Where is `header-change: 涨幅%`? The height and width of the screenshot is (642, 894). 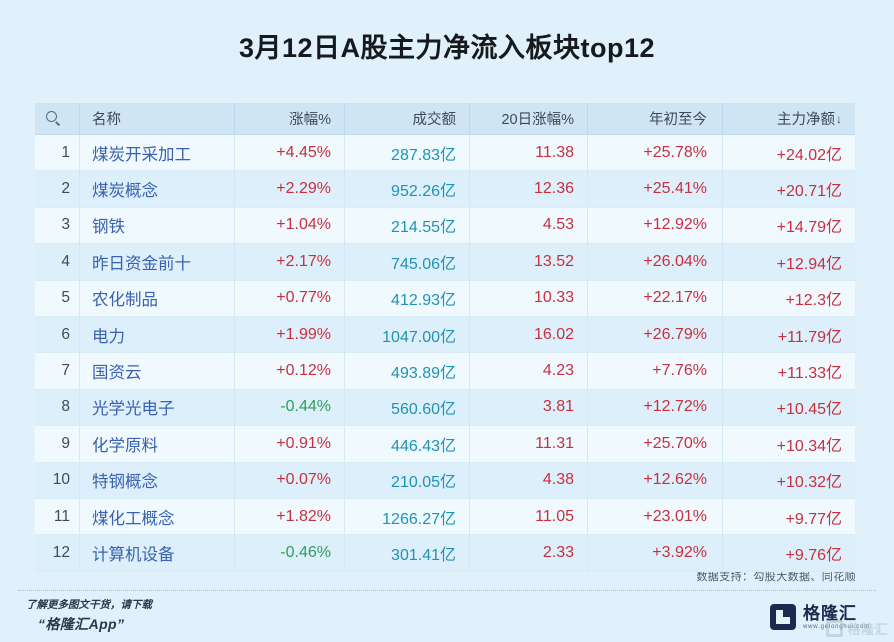 header-change: 涨幅% is located at coordinates (310, 120).